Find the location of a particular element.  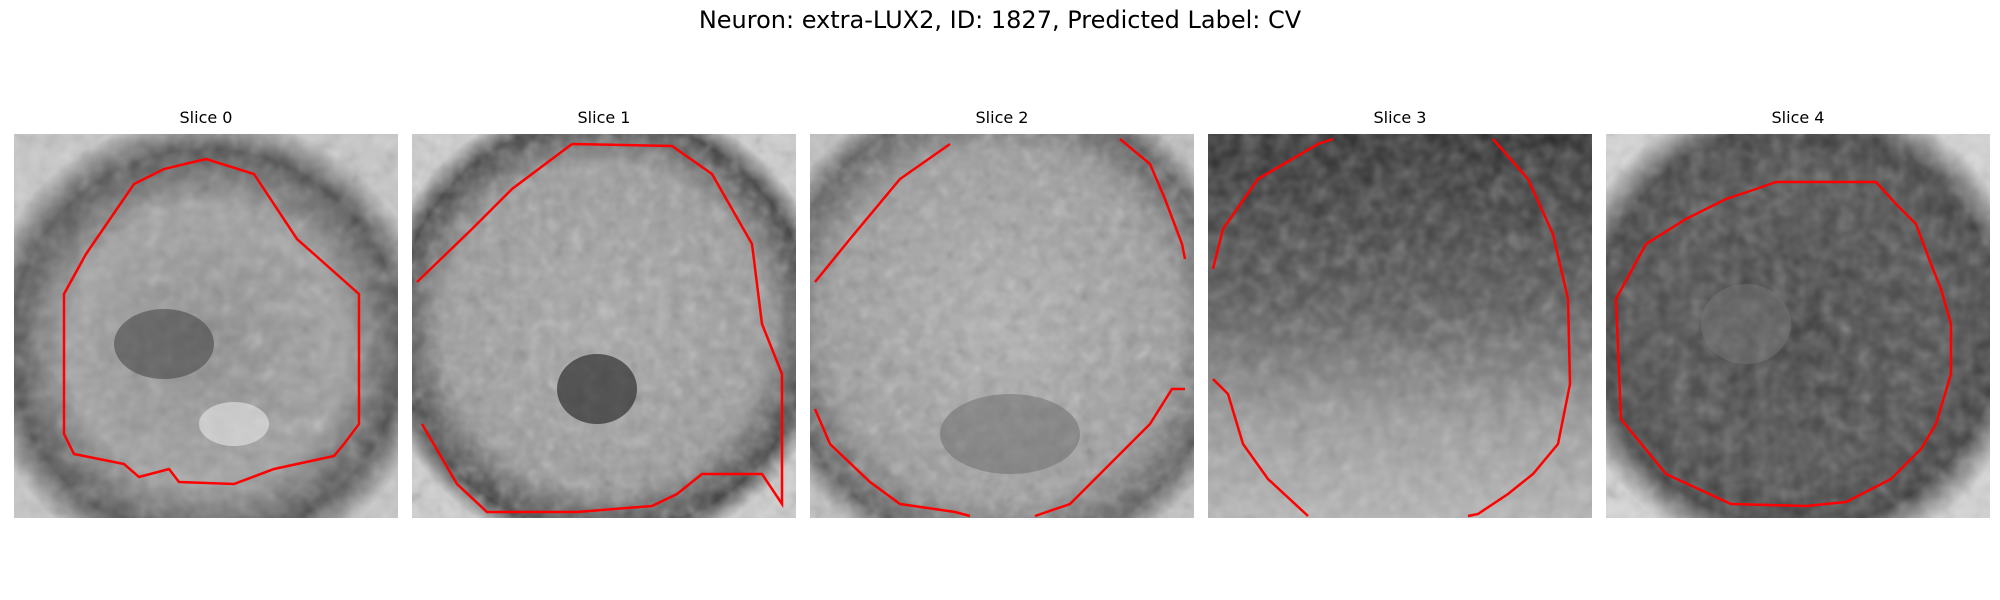

slice-title: Slice 1 is located at coordinates (604, 117).